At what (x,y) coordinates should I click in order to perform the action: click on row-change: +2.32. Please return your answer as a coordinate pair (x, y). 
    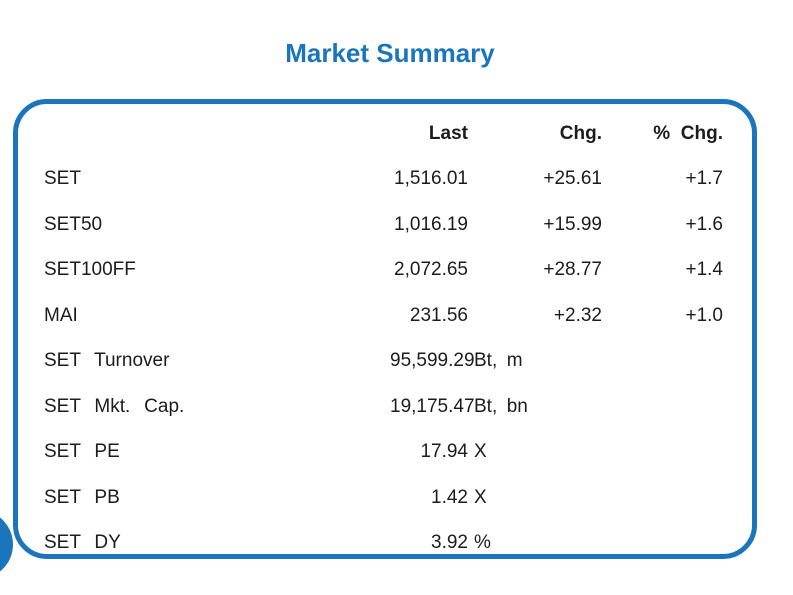
    Looking at the image, I should click on (577, 315).